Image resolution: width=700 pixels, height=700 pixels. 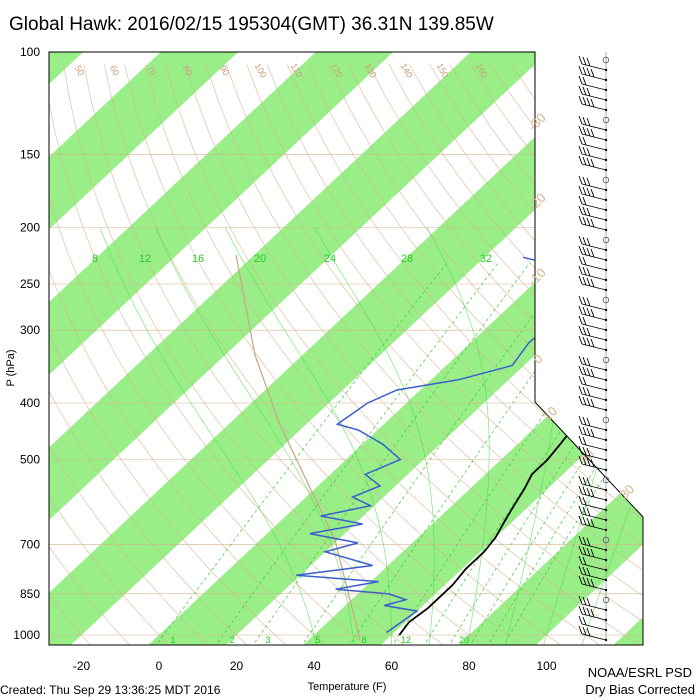 I want to click on dry-adiabat-label: 70, so click(x=152, y=71).